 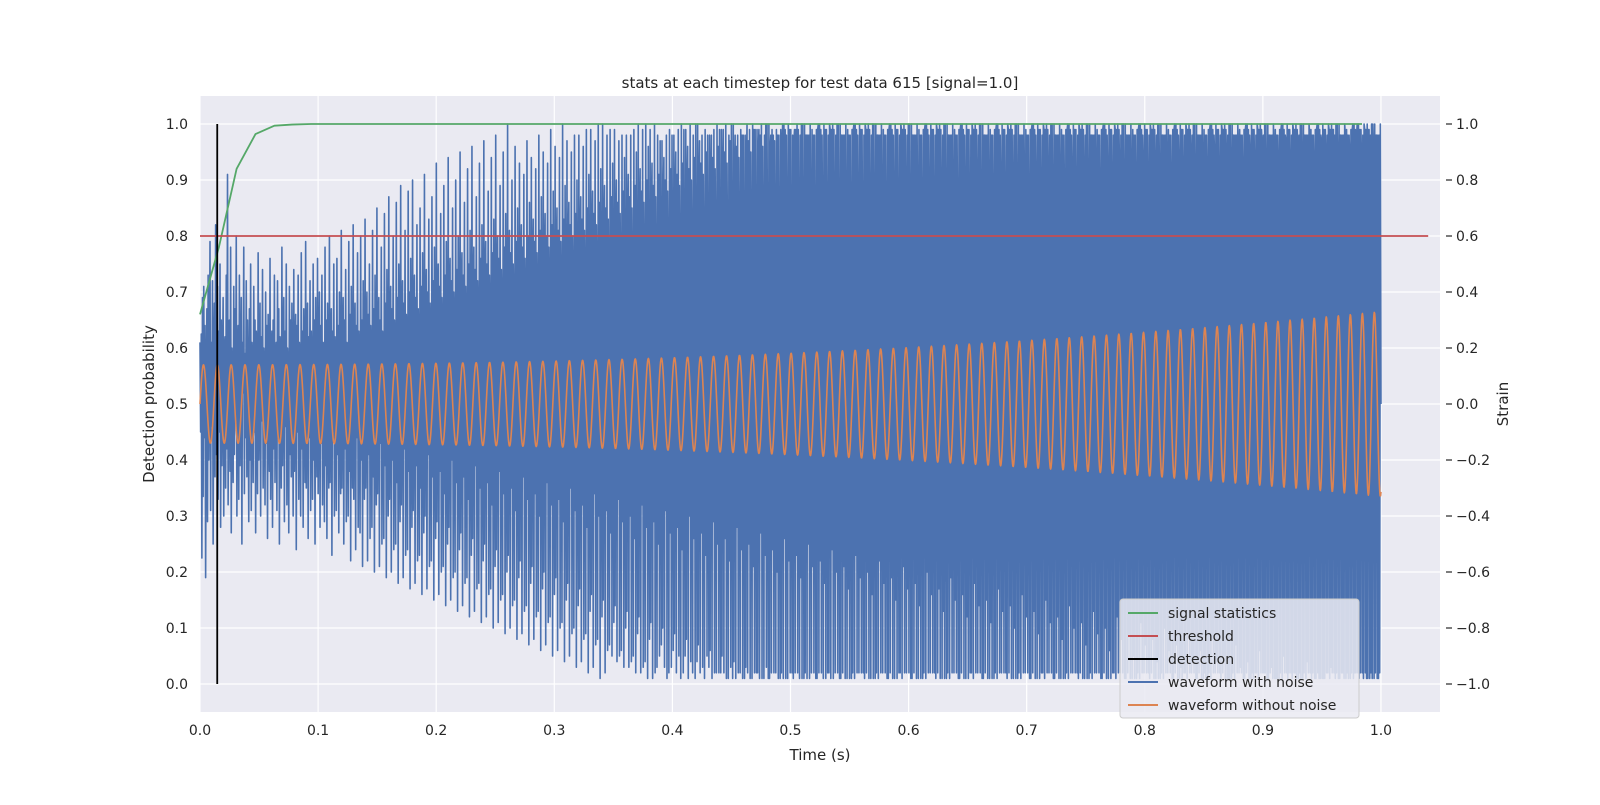 I want to click on y-left-tick-label: 0.1, so click(x=177, y=629).